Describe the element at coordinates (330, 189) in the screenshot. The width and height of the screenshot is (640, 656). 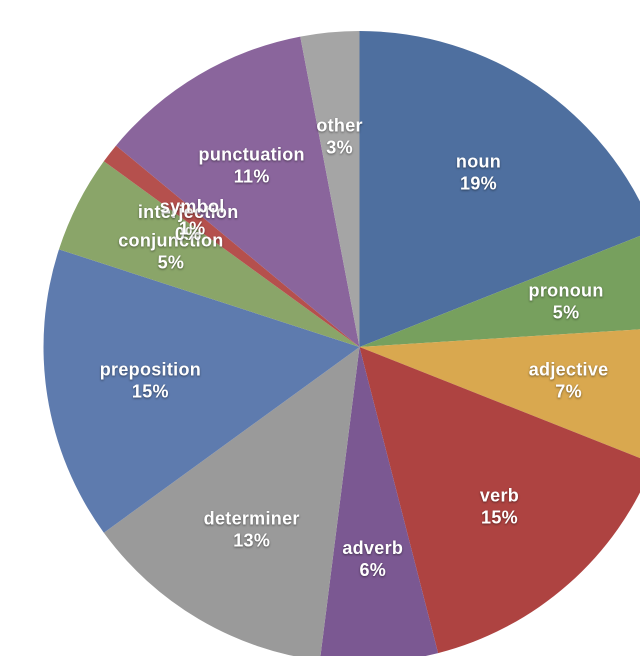
I see `pie-slice-other` at that location.